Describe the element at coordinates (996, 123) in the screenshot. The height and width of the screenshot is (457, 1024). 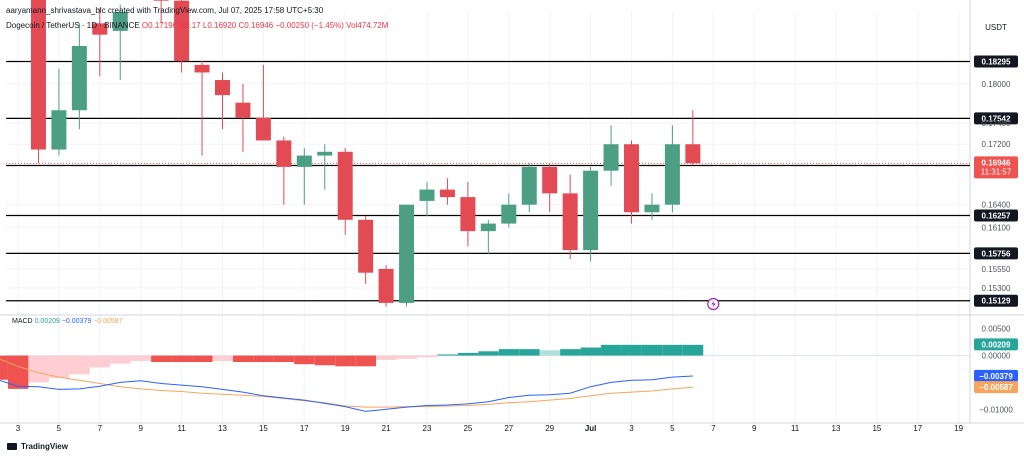
I see `price-axis-tick: 0.17480` at that location.